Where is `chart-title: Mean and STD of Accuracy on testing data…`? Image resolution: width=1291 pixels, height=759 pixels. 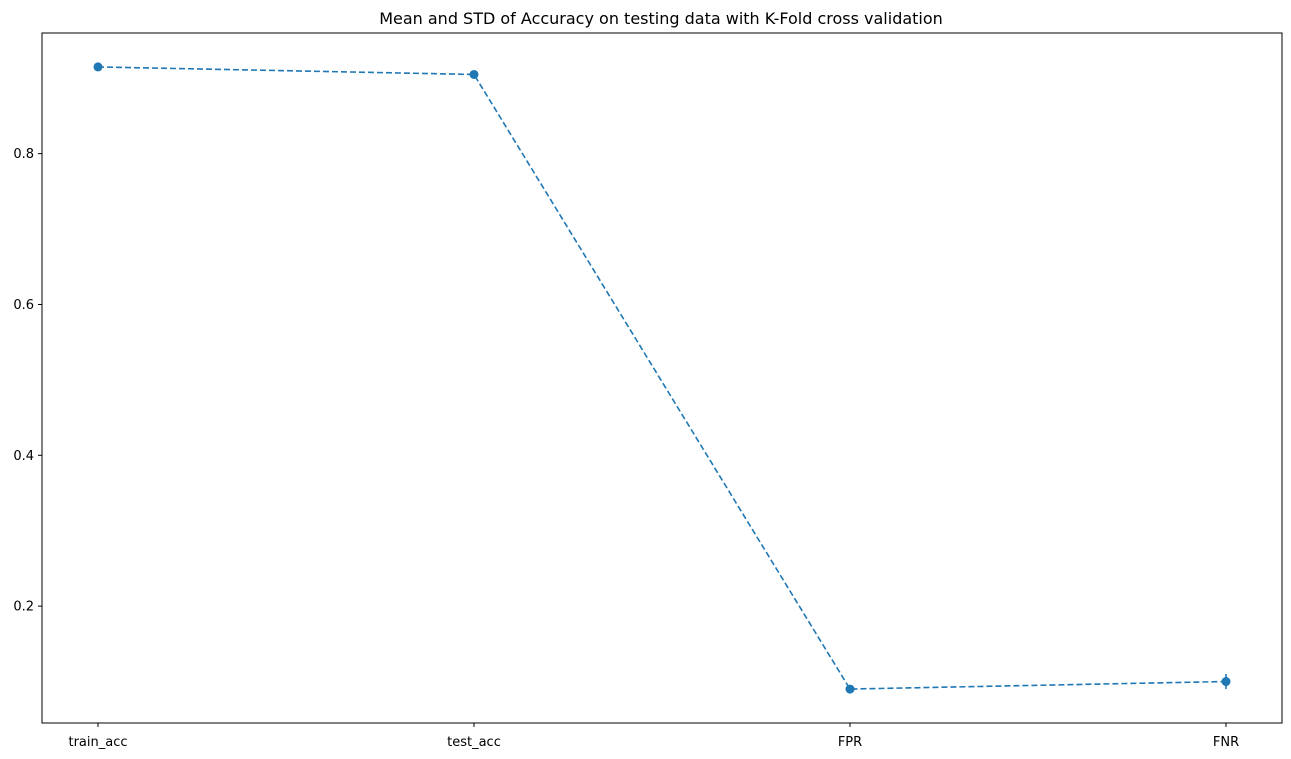
chart-title: Mean and STD of Accuracy on testing data… is located at coordinates (661, 18).